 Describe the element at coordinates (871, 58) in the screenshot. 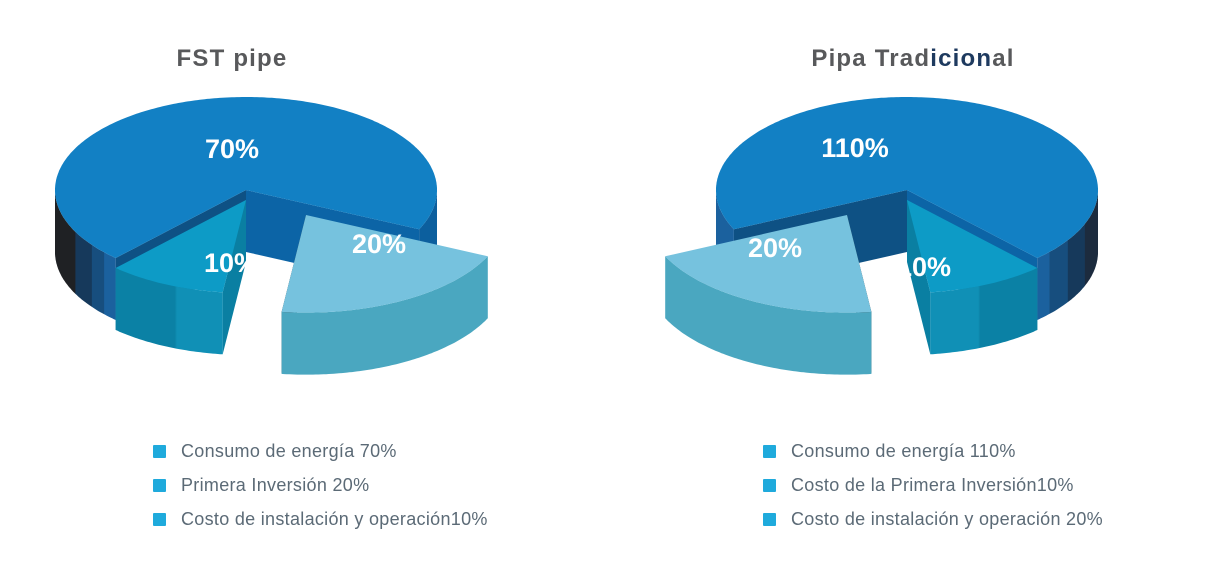

I see `chart-title-part: Pipa Trad` at that location.